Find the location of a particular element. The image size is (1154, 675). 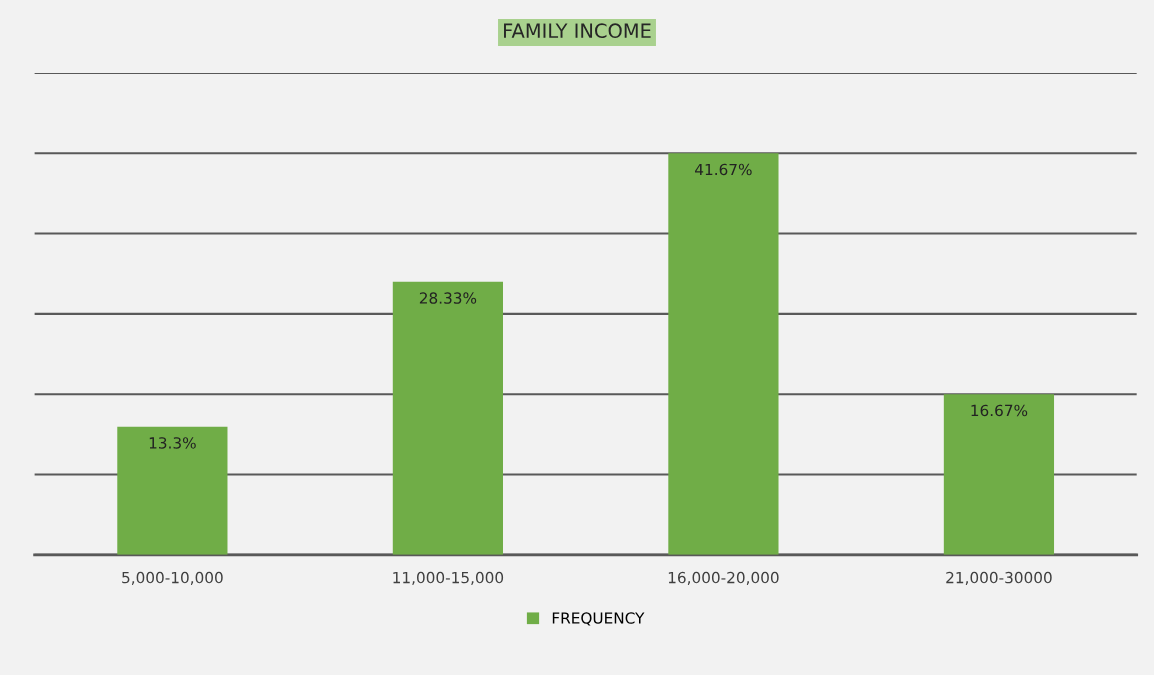

x-tick-label: 11,000-15,000 is located at coordinates (448, 578).